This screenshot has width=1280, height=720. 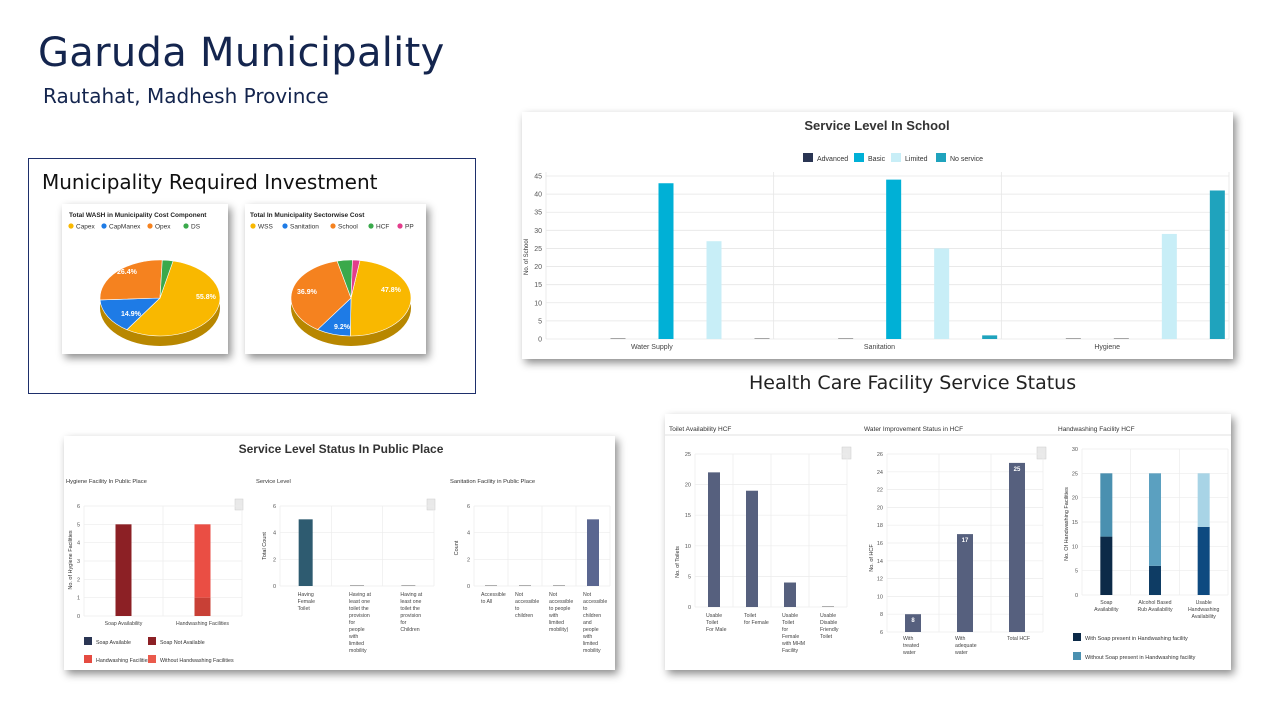 I want to click on toilet-ytick: 0, so click(x=689, y=608).